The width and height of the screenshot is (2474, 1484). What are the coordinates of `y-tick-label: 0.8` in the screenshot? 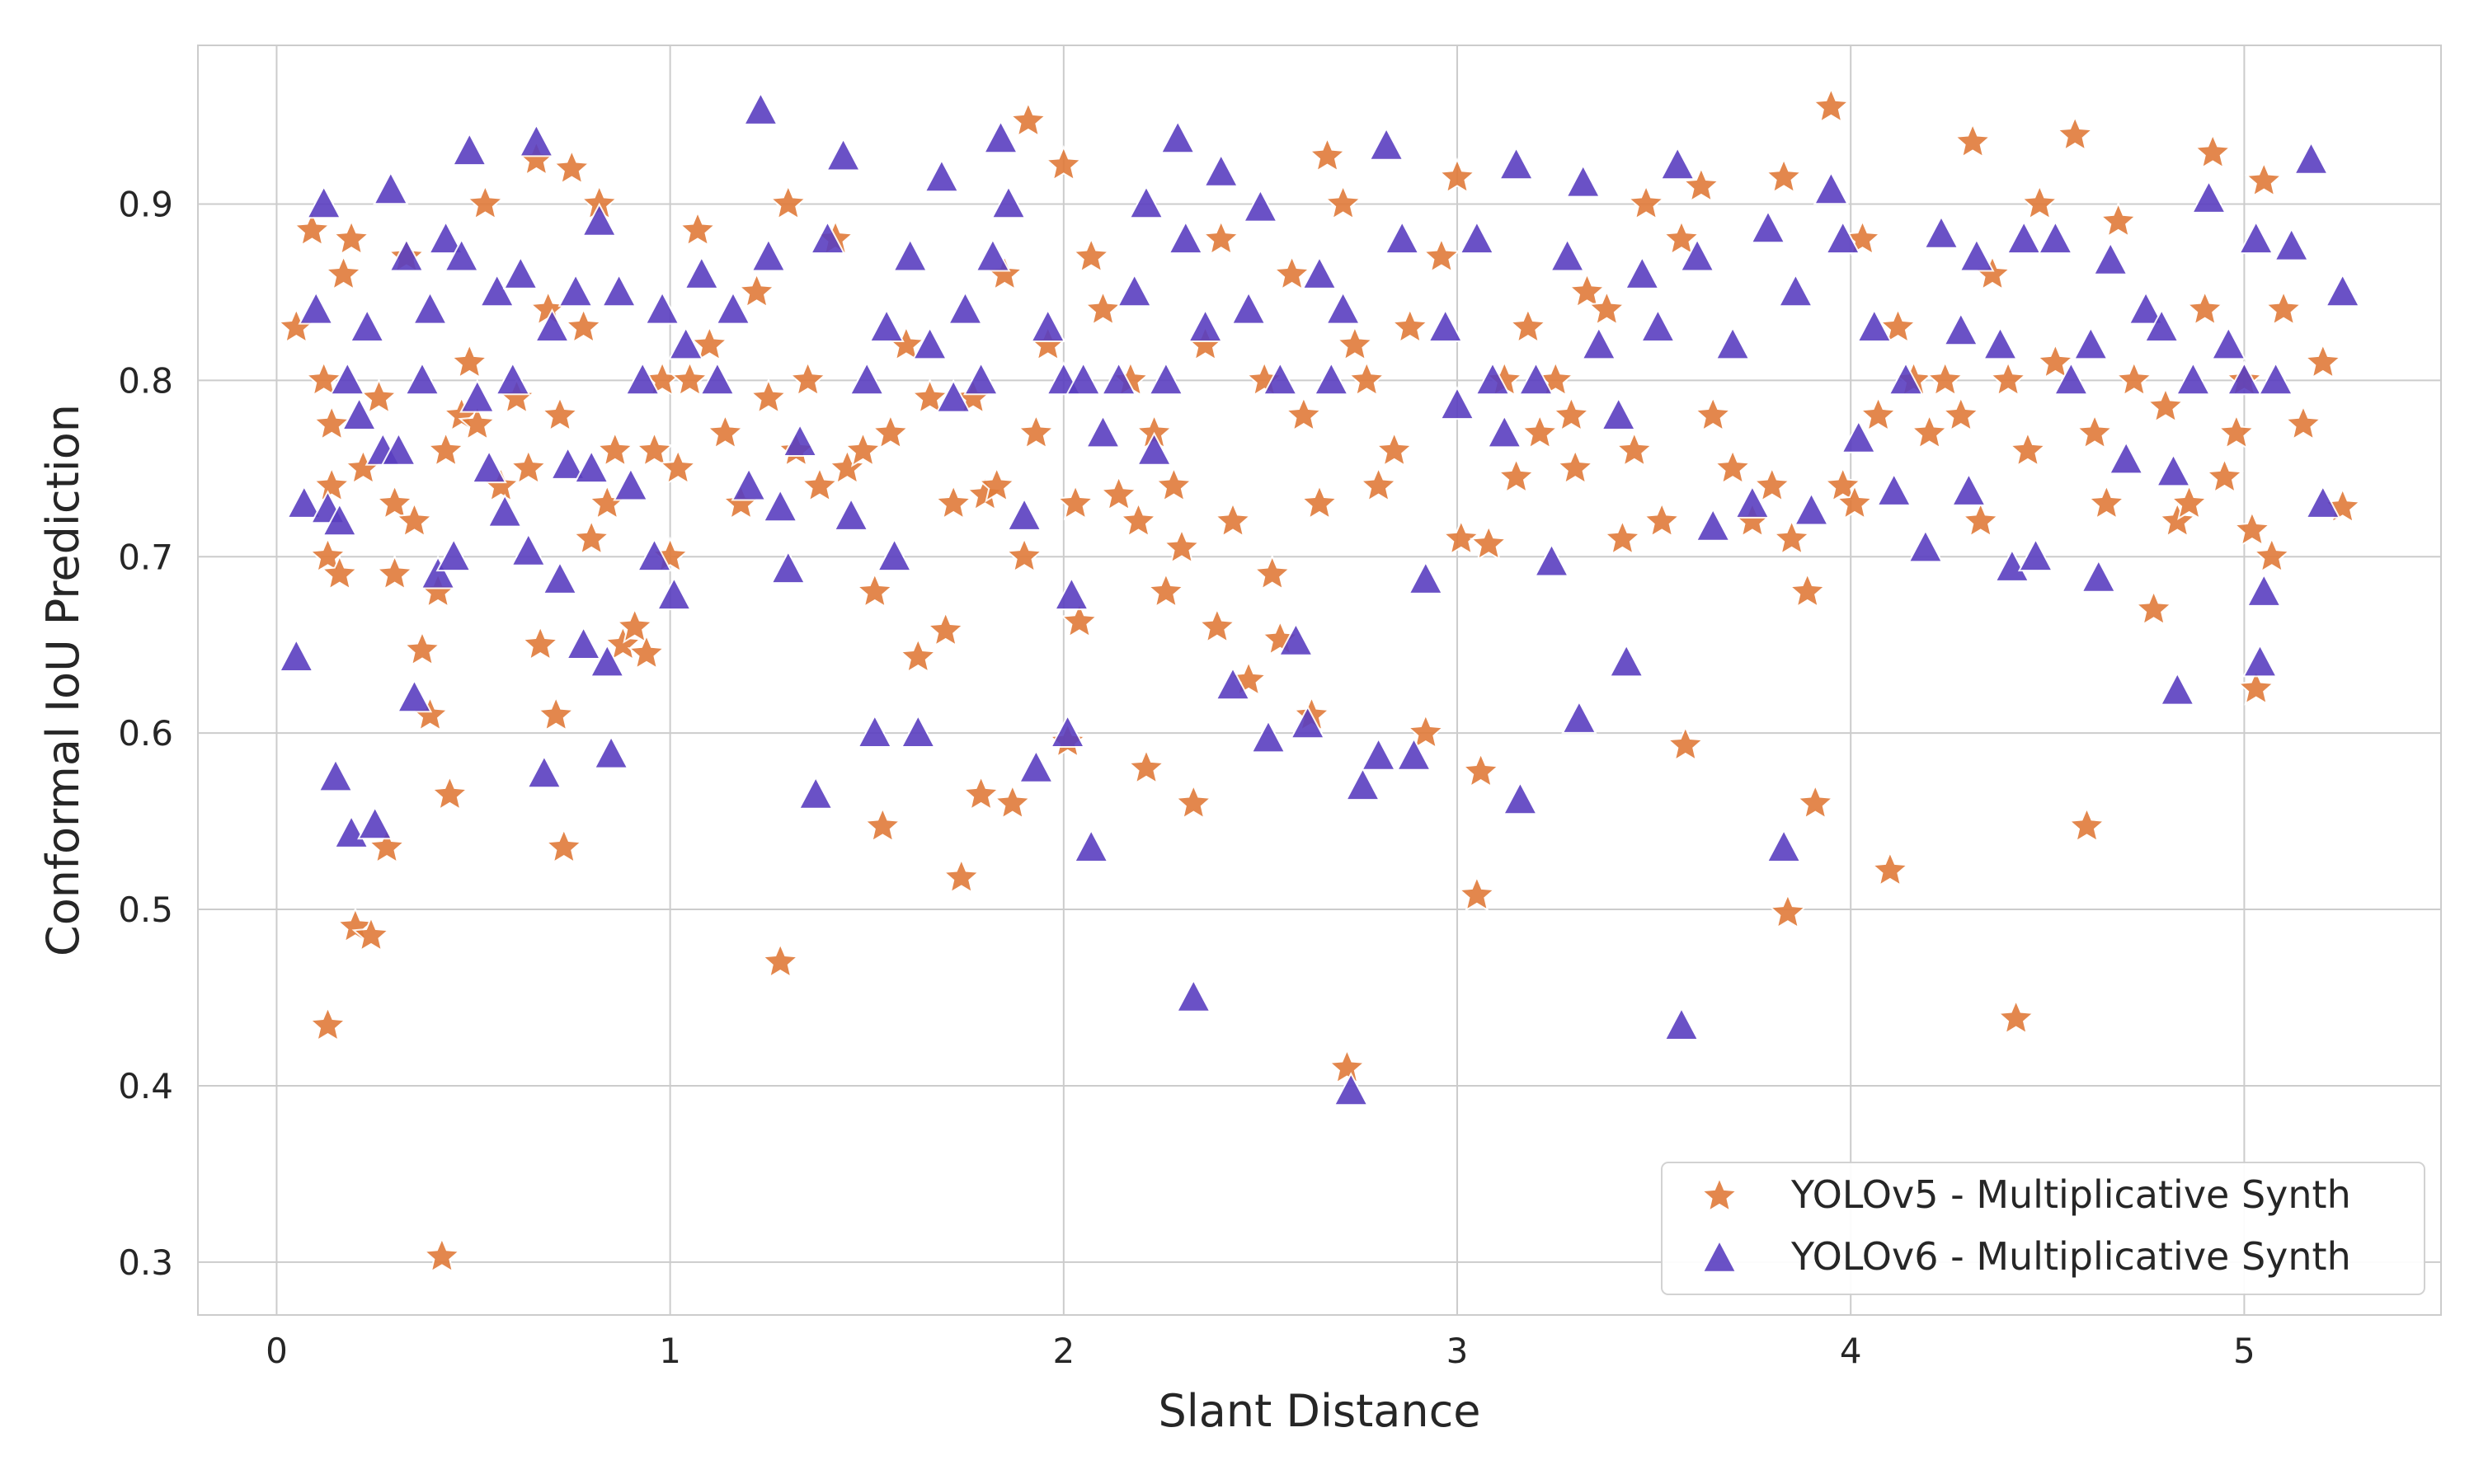 It's located at (145, 380).